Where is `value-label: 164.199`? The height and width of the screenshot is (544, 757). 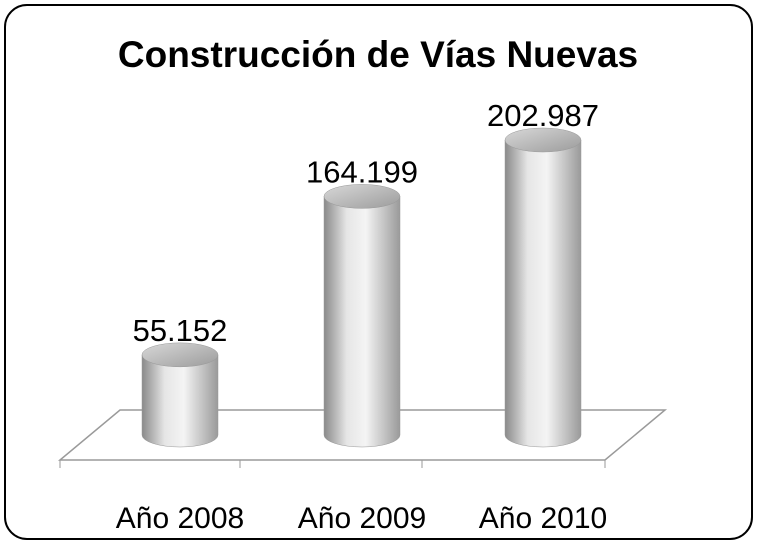 value-label: 164.199 is located at coordinates (362, 171).